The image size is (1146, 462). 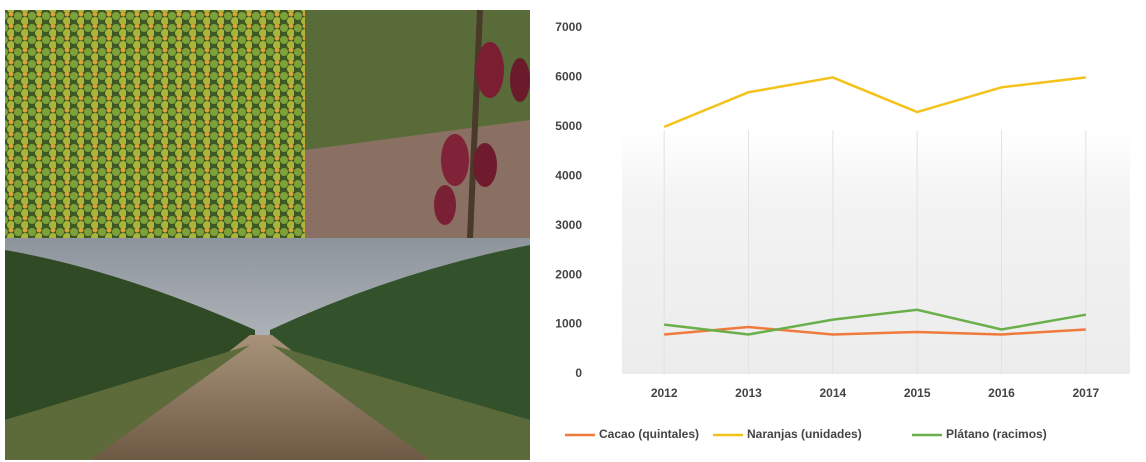 What do you see at coordinates (568, 274) in the screenshot?
I see `y-tick-label: 2000` at bounding box center [568, 274].